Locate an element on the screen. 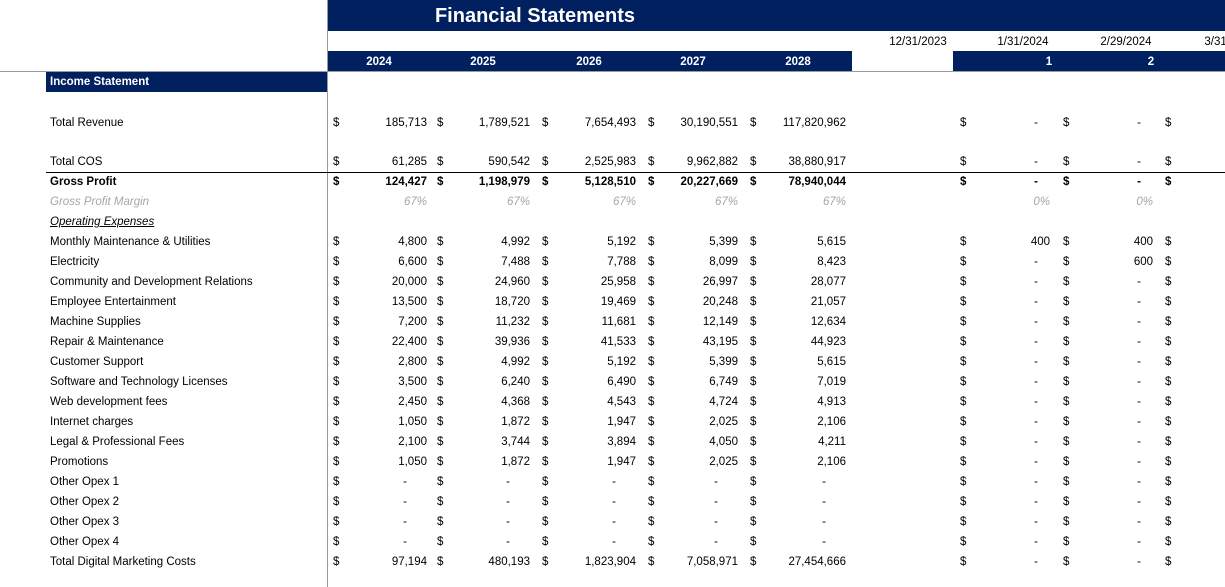 This screenshot has height=587, width=1225. row-label: Repair & Maintenance is located at coordinates (107, 342).